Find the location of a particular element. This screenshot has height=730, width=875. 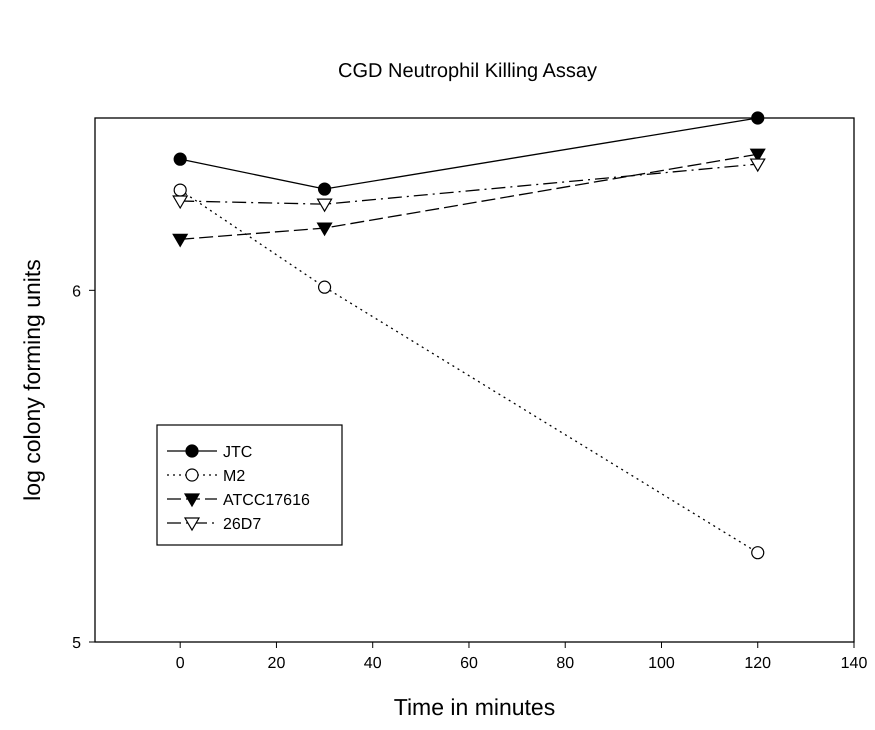

legend-label: JTC is located at coordinates (237, 452).